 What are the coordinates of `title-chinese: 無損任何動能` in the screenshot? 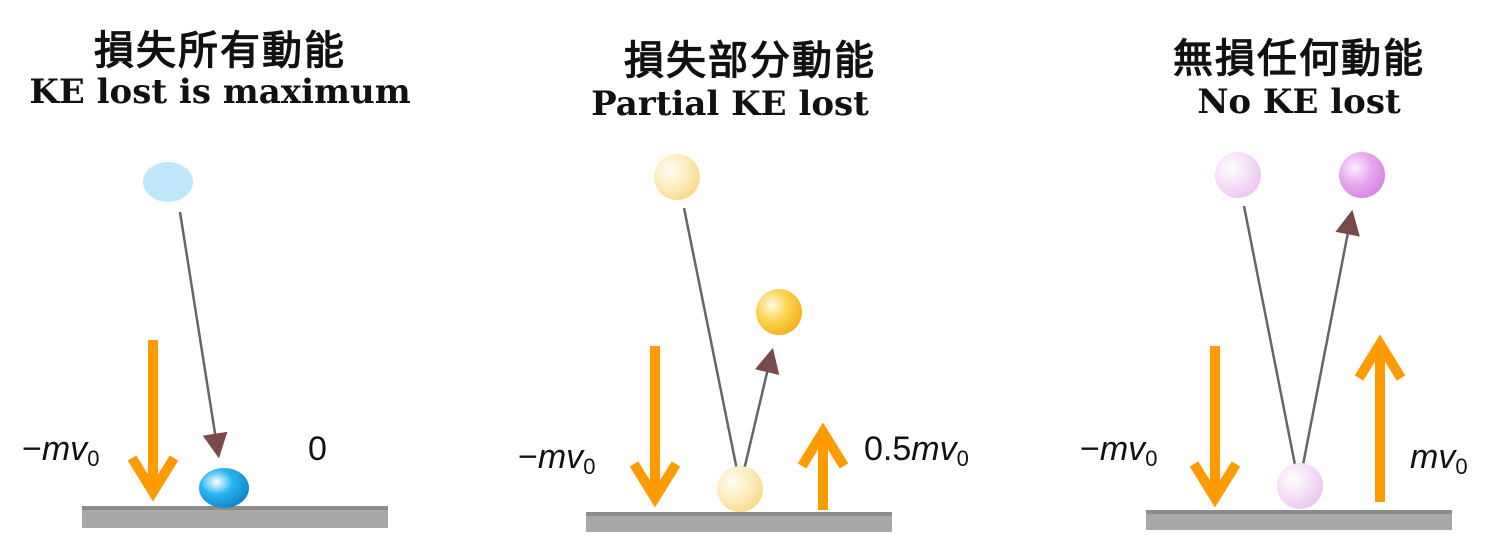 It's located at (1299, 59).